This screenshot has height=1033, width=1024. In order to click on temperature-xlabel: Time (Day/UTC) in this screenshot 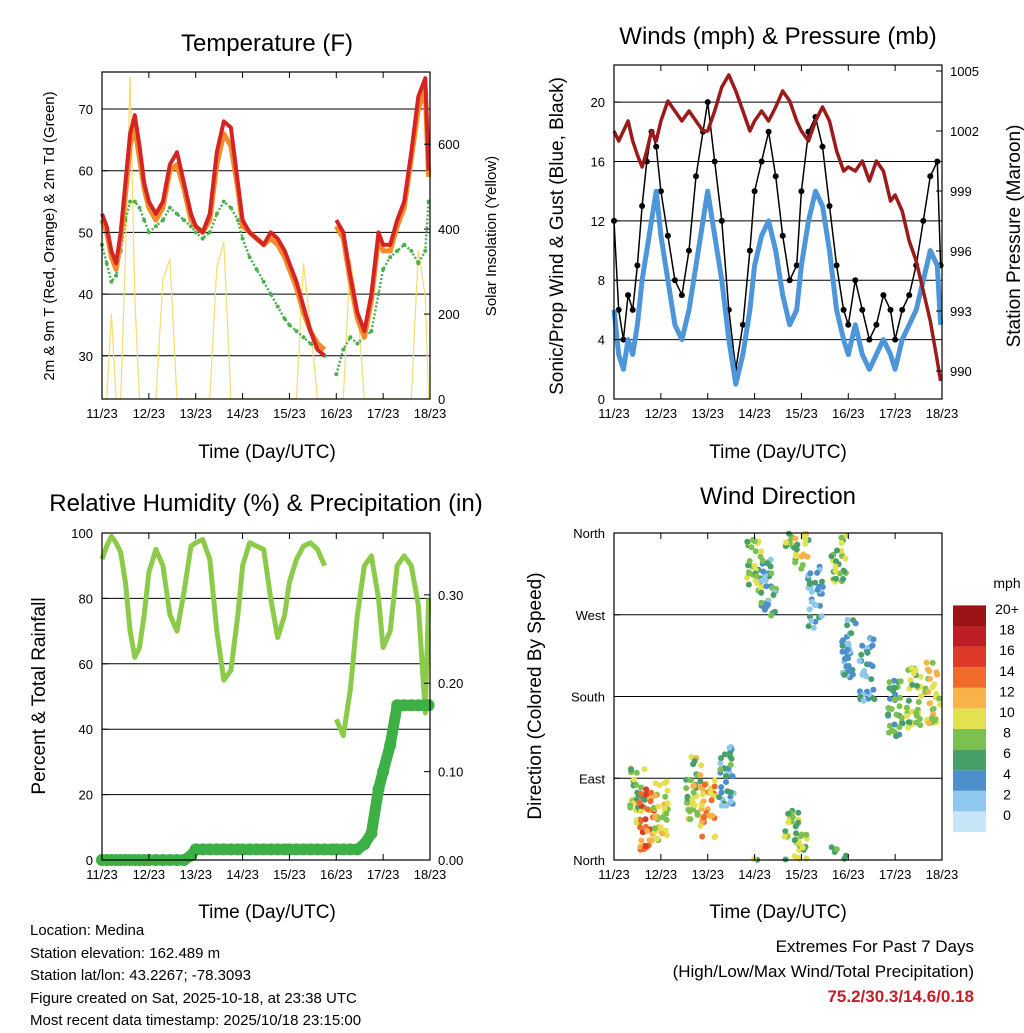, I will do `click(267, 452)`.